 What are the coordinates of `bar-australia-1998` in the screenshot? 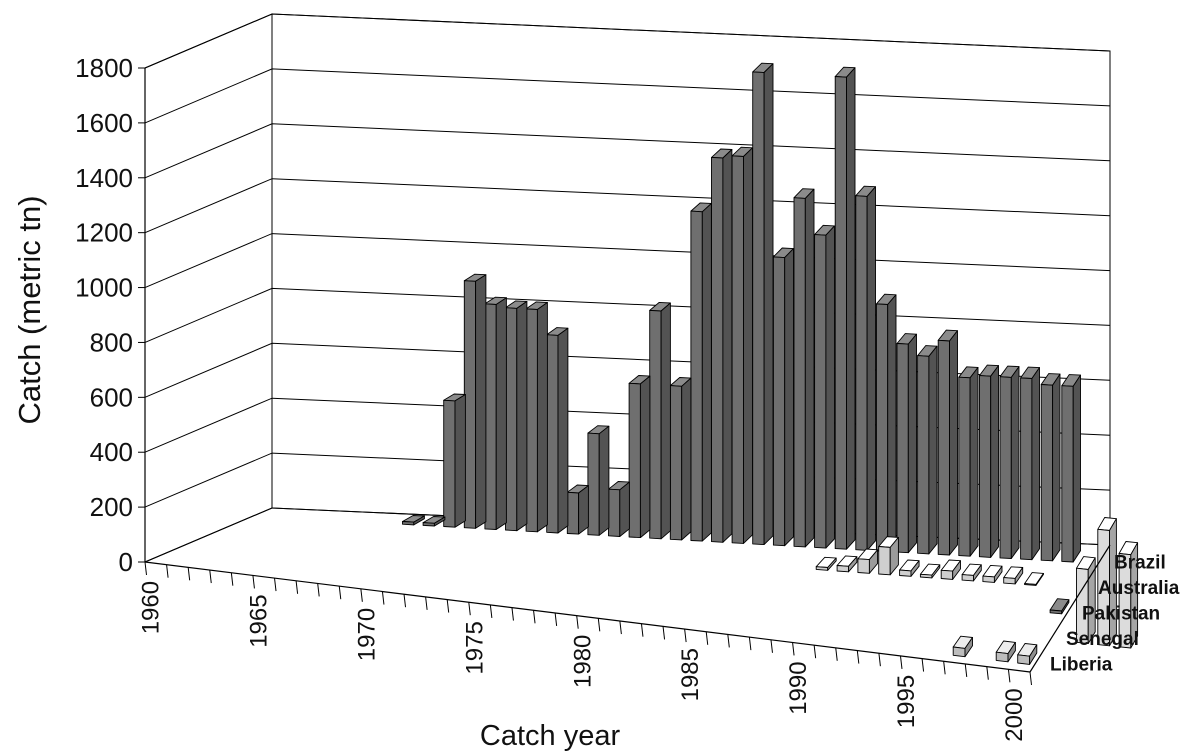 It's located at (1034, 579).